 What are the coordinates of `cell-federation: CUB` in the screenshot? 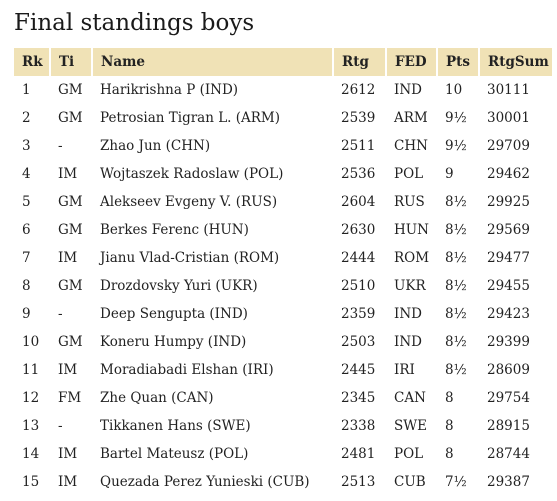 It's located at (410, 482).